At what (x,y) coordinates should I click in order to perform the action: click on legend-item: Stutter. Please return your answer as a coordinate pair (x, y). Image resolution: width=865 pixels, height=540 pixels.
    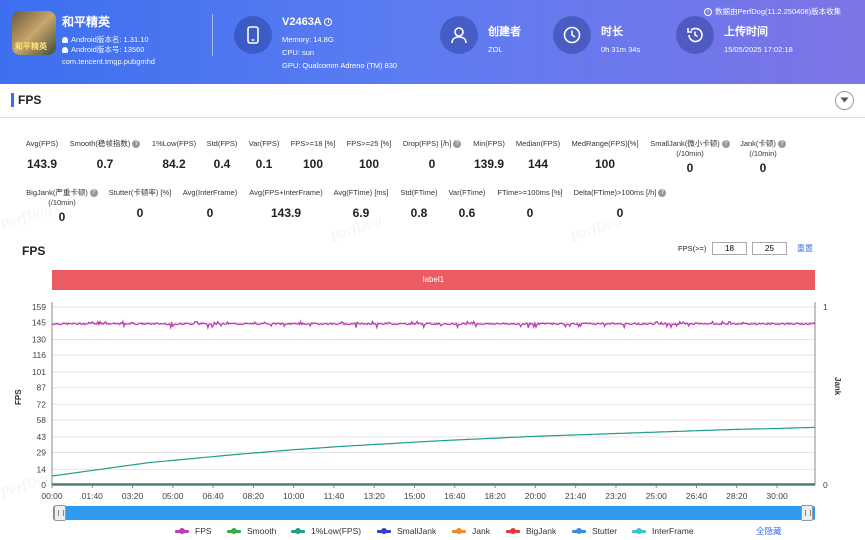
    Looking at the image, I should click on (594, 531).